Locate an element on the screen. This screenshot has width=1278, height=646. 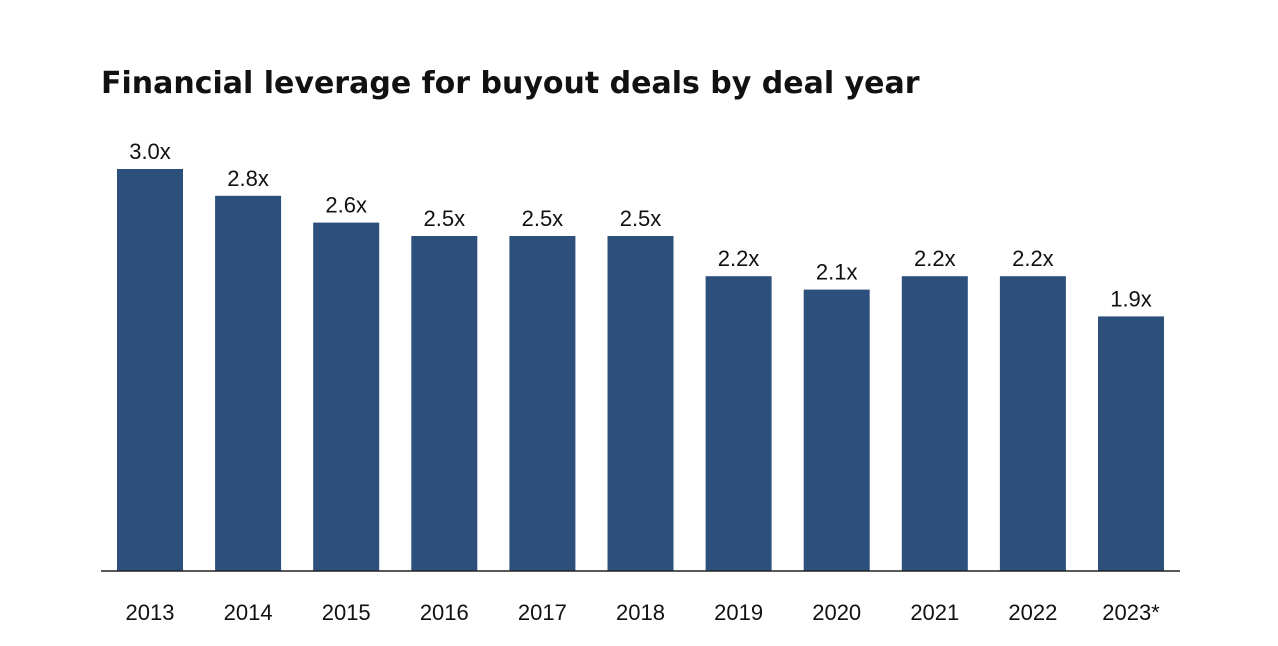
x-tick-label: 2022 is located at coordinates (1032, 612).